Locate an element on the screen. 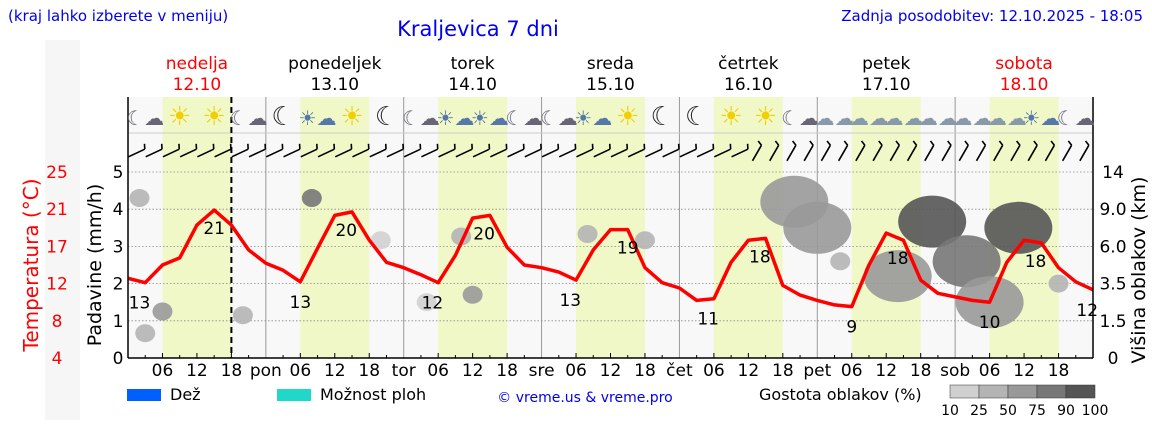 This screenshot has width=1152, height=443. precip-tick: 3 is located at coordinates (118, 247).